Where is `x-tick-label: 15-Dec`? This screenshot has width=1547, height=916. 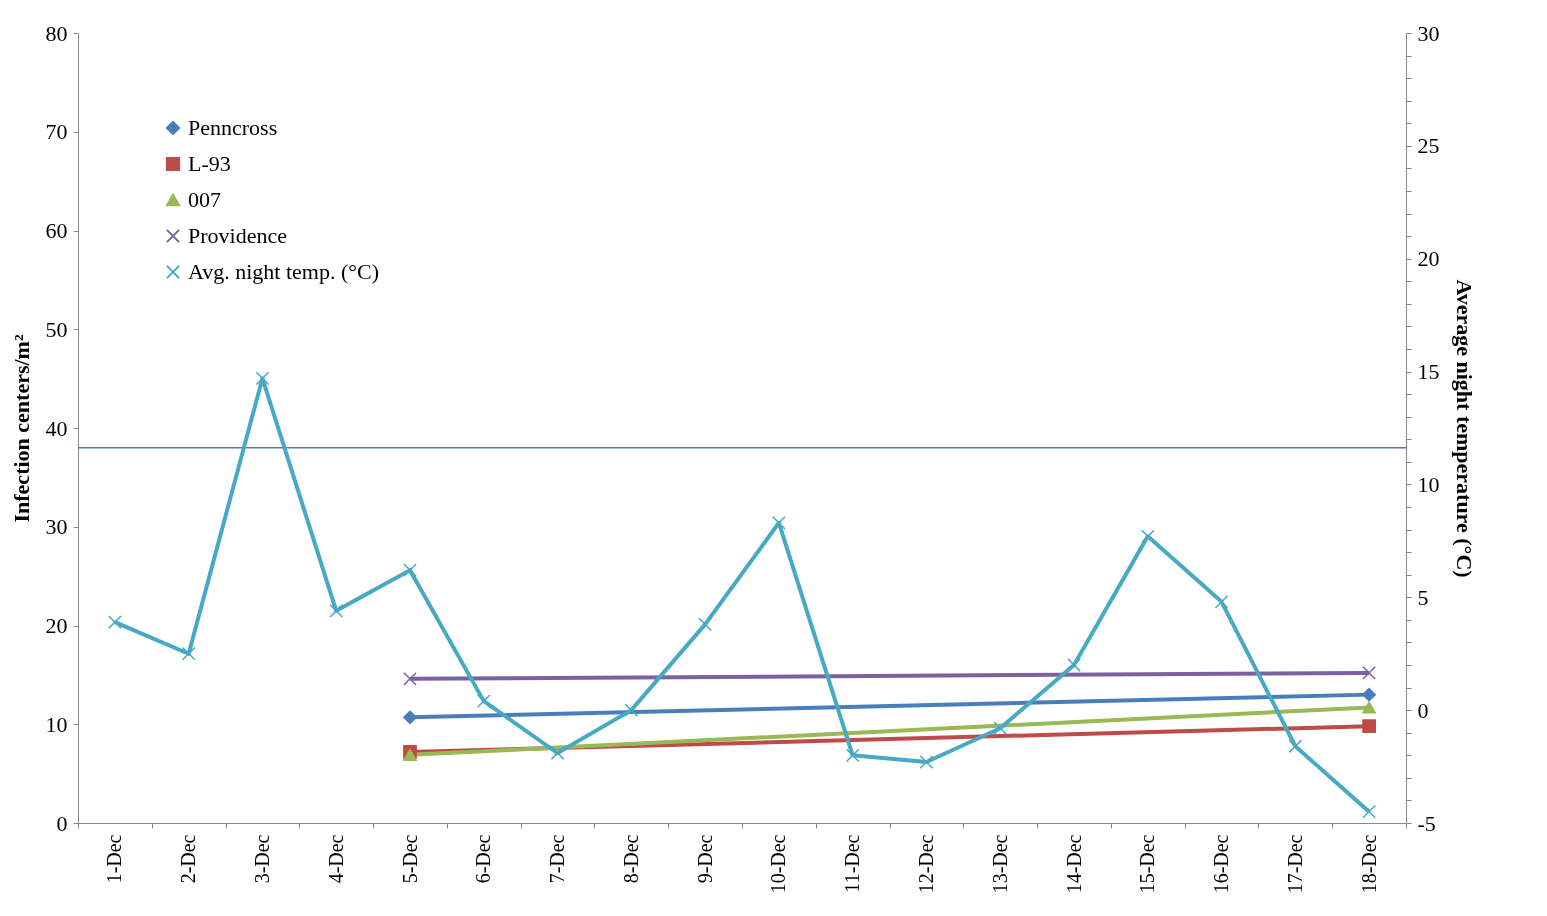 x-tick-label: 15-Dec is located at coordinates (1147, 864).